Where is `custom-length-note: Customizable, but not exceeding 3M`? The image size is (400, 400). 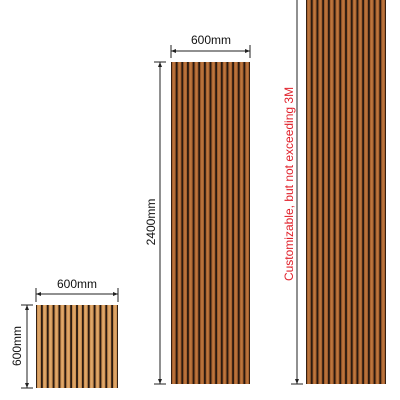 custom-length-note: Customizable, but not exceeding 3M is located at coordinates (289, 184).